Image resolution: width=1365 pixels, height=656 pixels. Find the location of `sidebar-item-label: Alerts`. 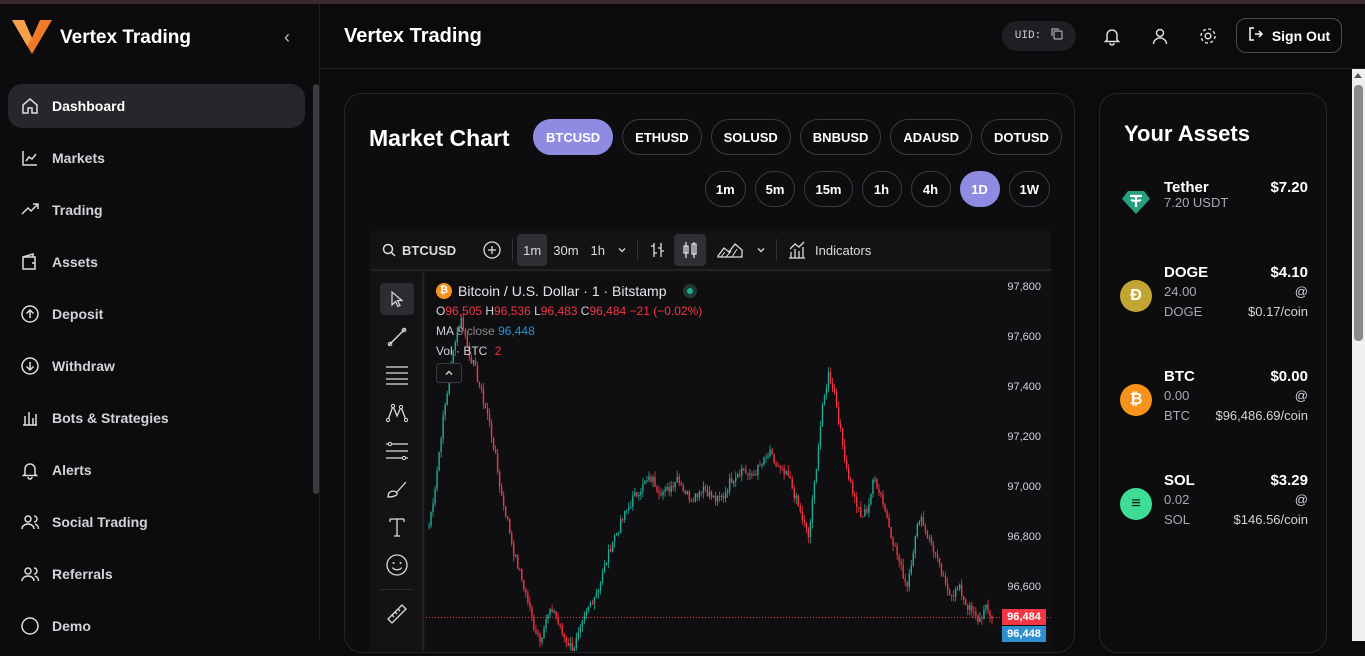

sidebar-item-label: Alerts is located at coordinates (72, 470).